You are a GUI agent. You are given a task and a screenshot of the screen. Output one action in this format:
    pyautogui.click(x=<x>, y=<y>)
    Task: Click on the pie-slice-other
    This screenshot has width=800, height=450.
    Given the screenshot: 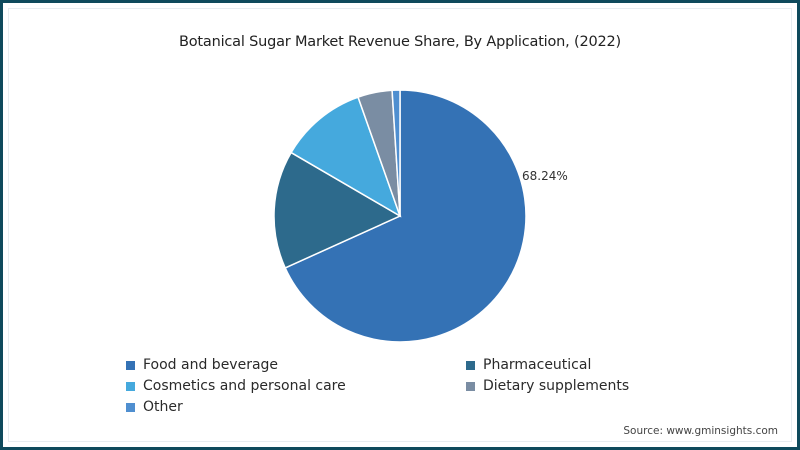 What is the action you would take?
    pyautogui.click(x=396, y=153)
    